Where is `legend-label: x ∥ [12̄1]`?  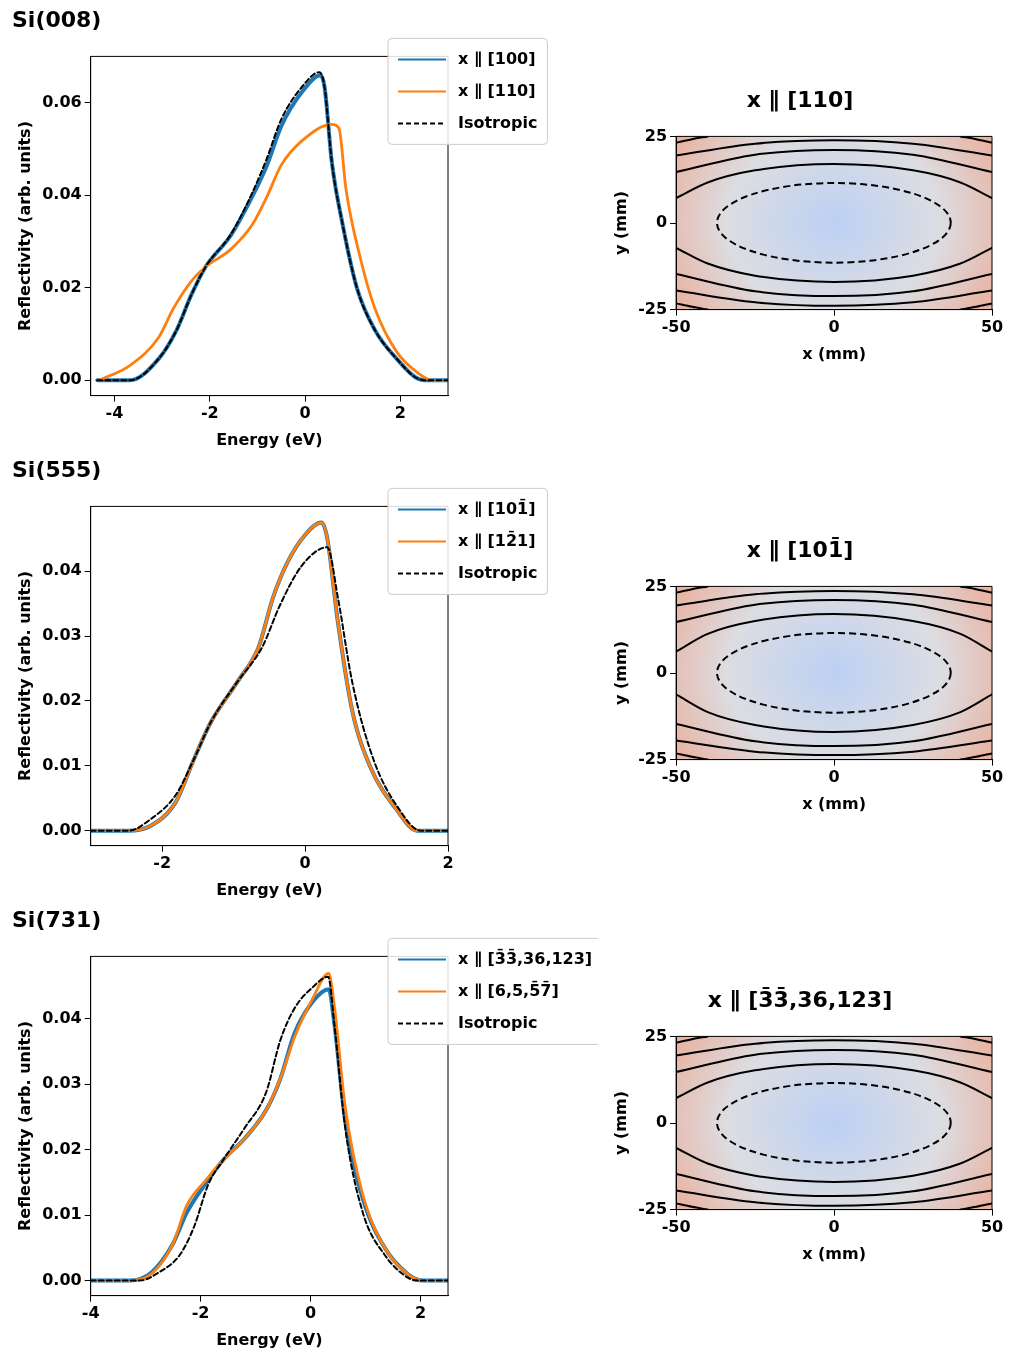 legend-label: x ∥ [12̄1] is located at coordinates (497, 539).